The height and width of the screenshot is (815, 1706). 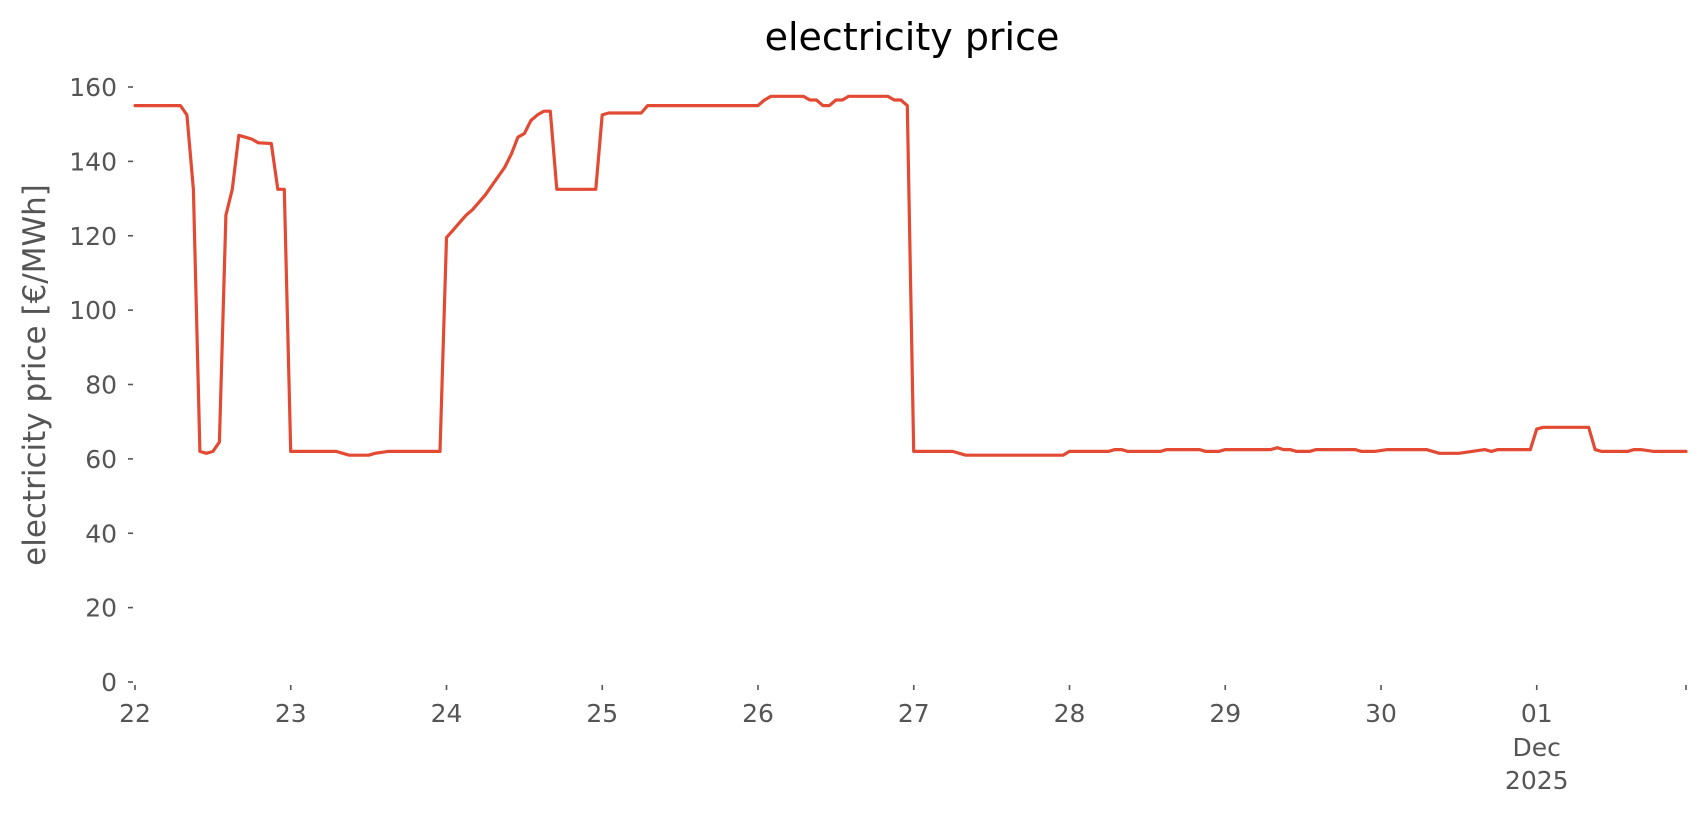 I want to click on x-axis: 22 23 24 25 26 27 28 29 30 01 Dec 2025, so click(x=903, y=740).